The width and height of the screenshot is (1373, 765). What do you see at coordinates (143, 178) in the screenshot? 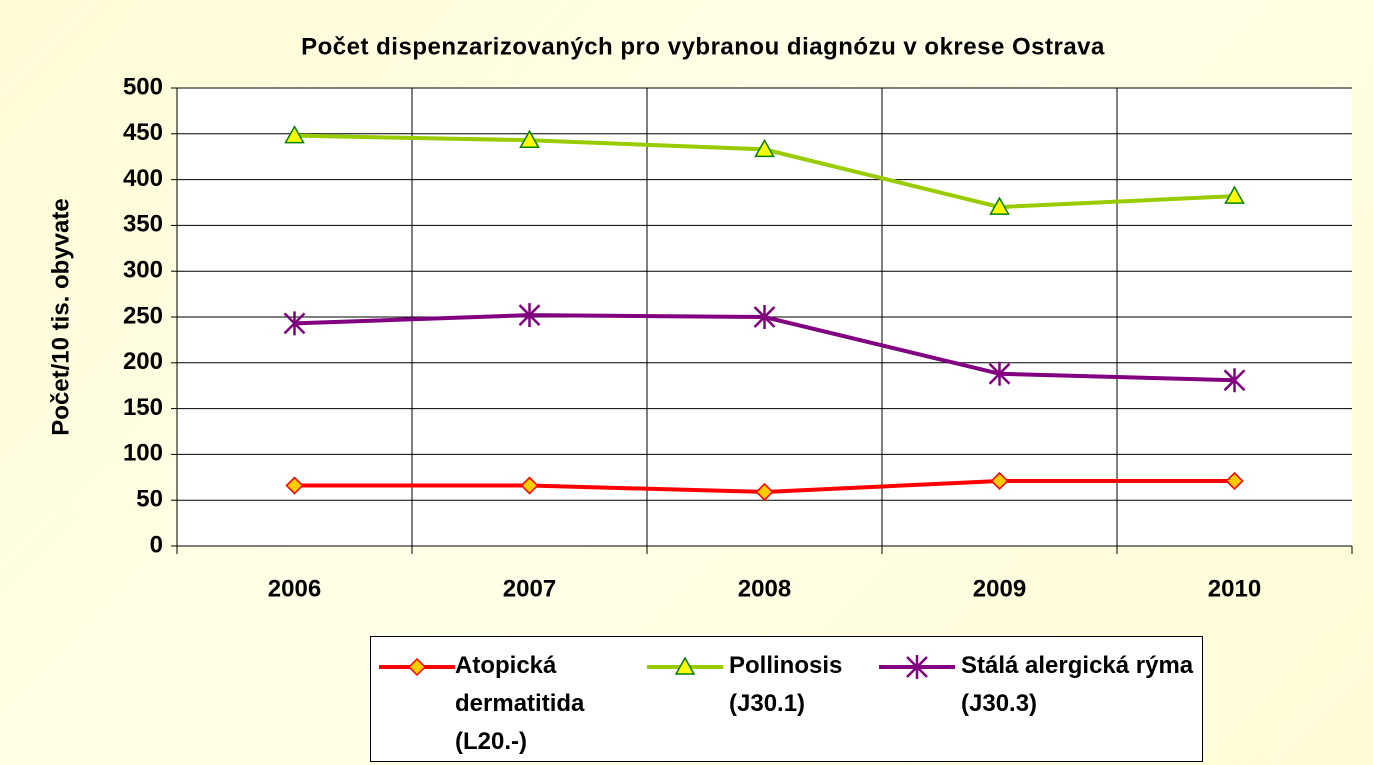
I see `y-tick-label: 400` at bounding box center [143, 178].